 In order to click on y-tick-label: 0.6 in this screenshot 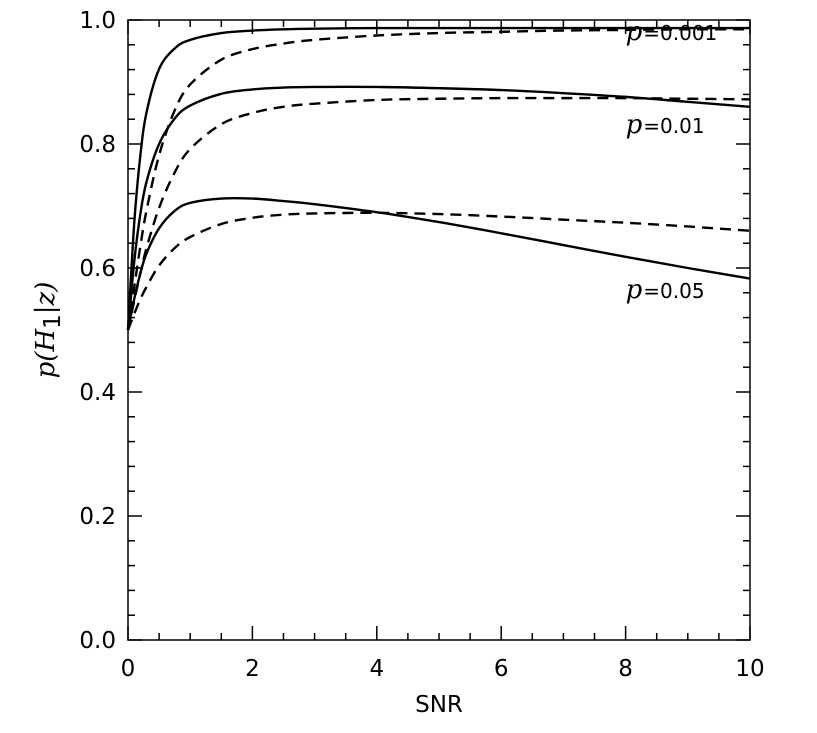, I will do `click(97, 269)`.